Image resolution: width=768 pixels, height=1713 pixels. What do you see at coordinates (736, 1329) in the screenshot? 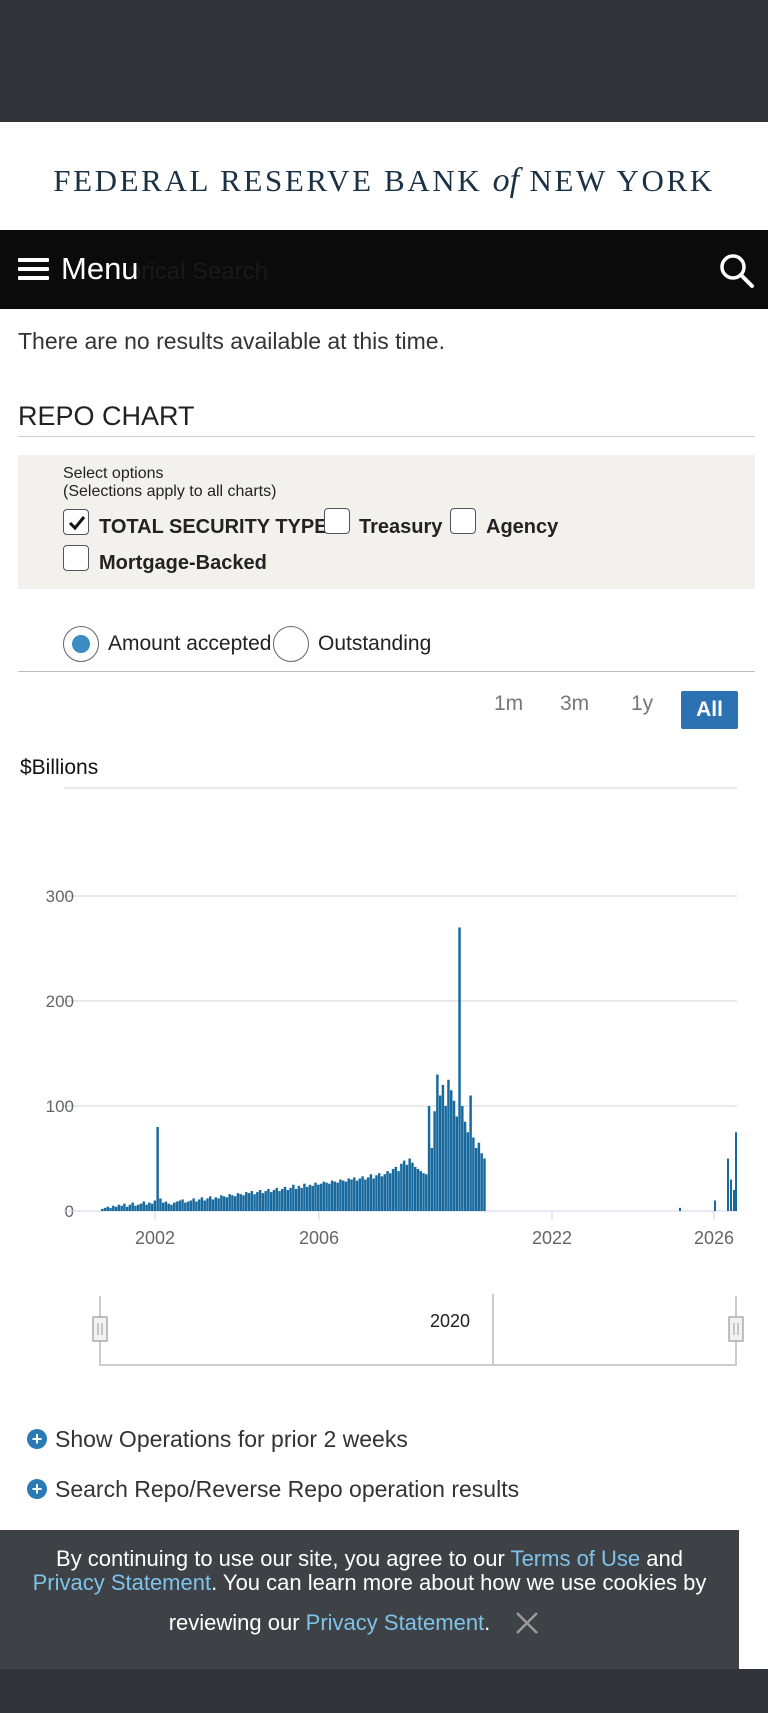
I see `navigator-right-handle` at bounding box center [736, 1329].